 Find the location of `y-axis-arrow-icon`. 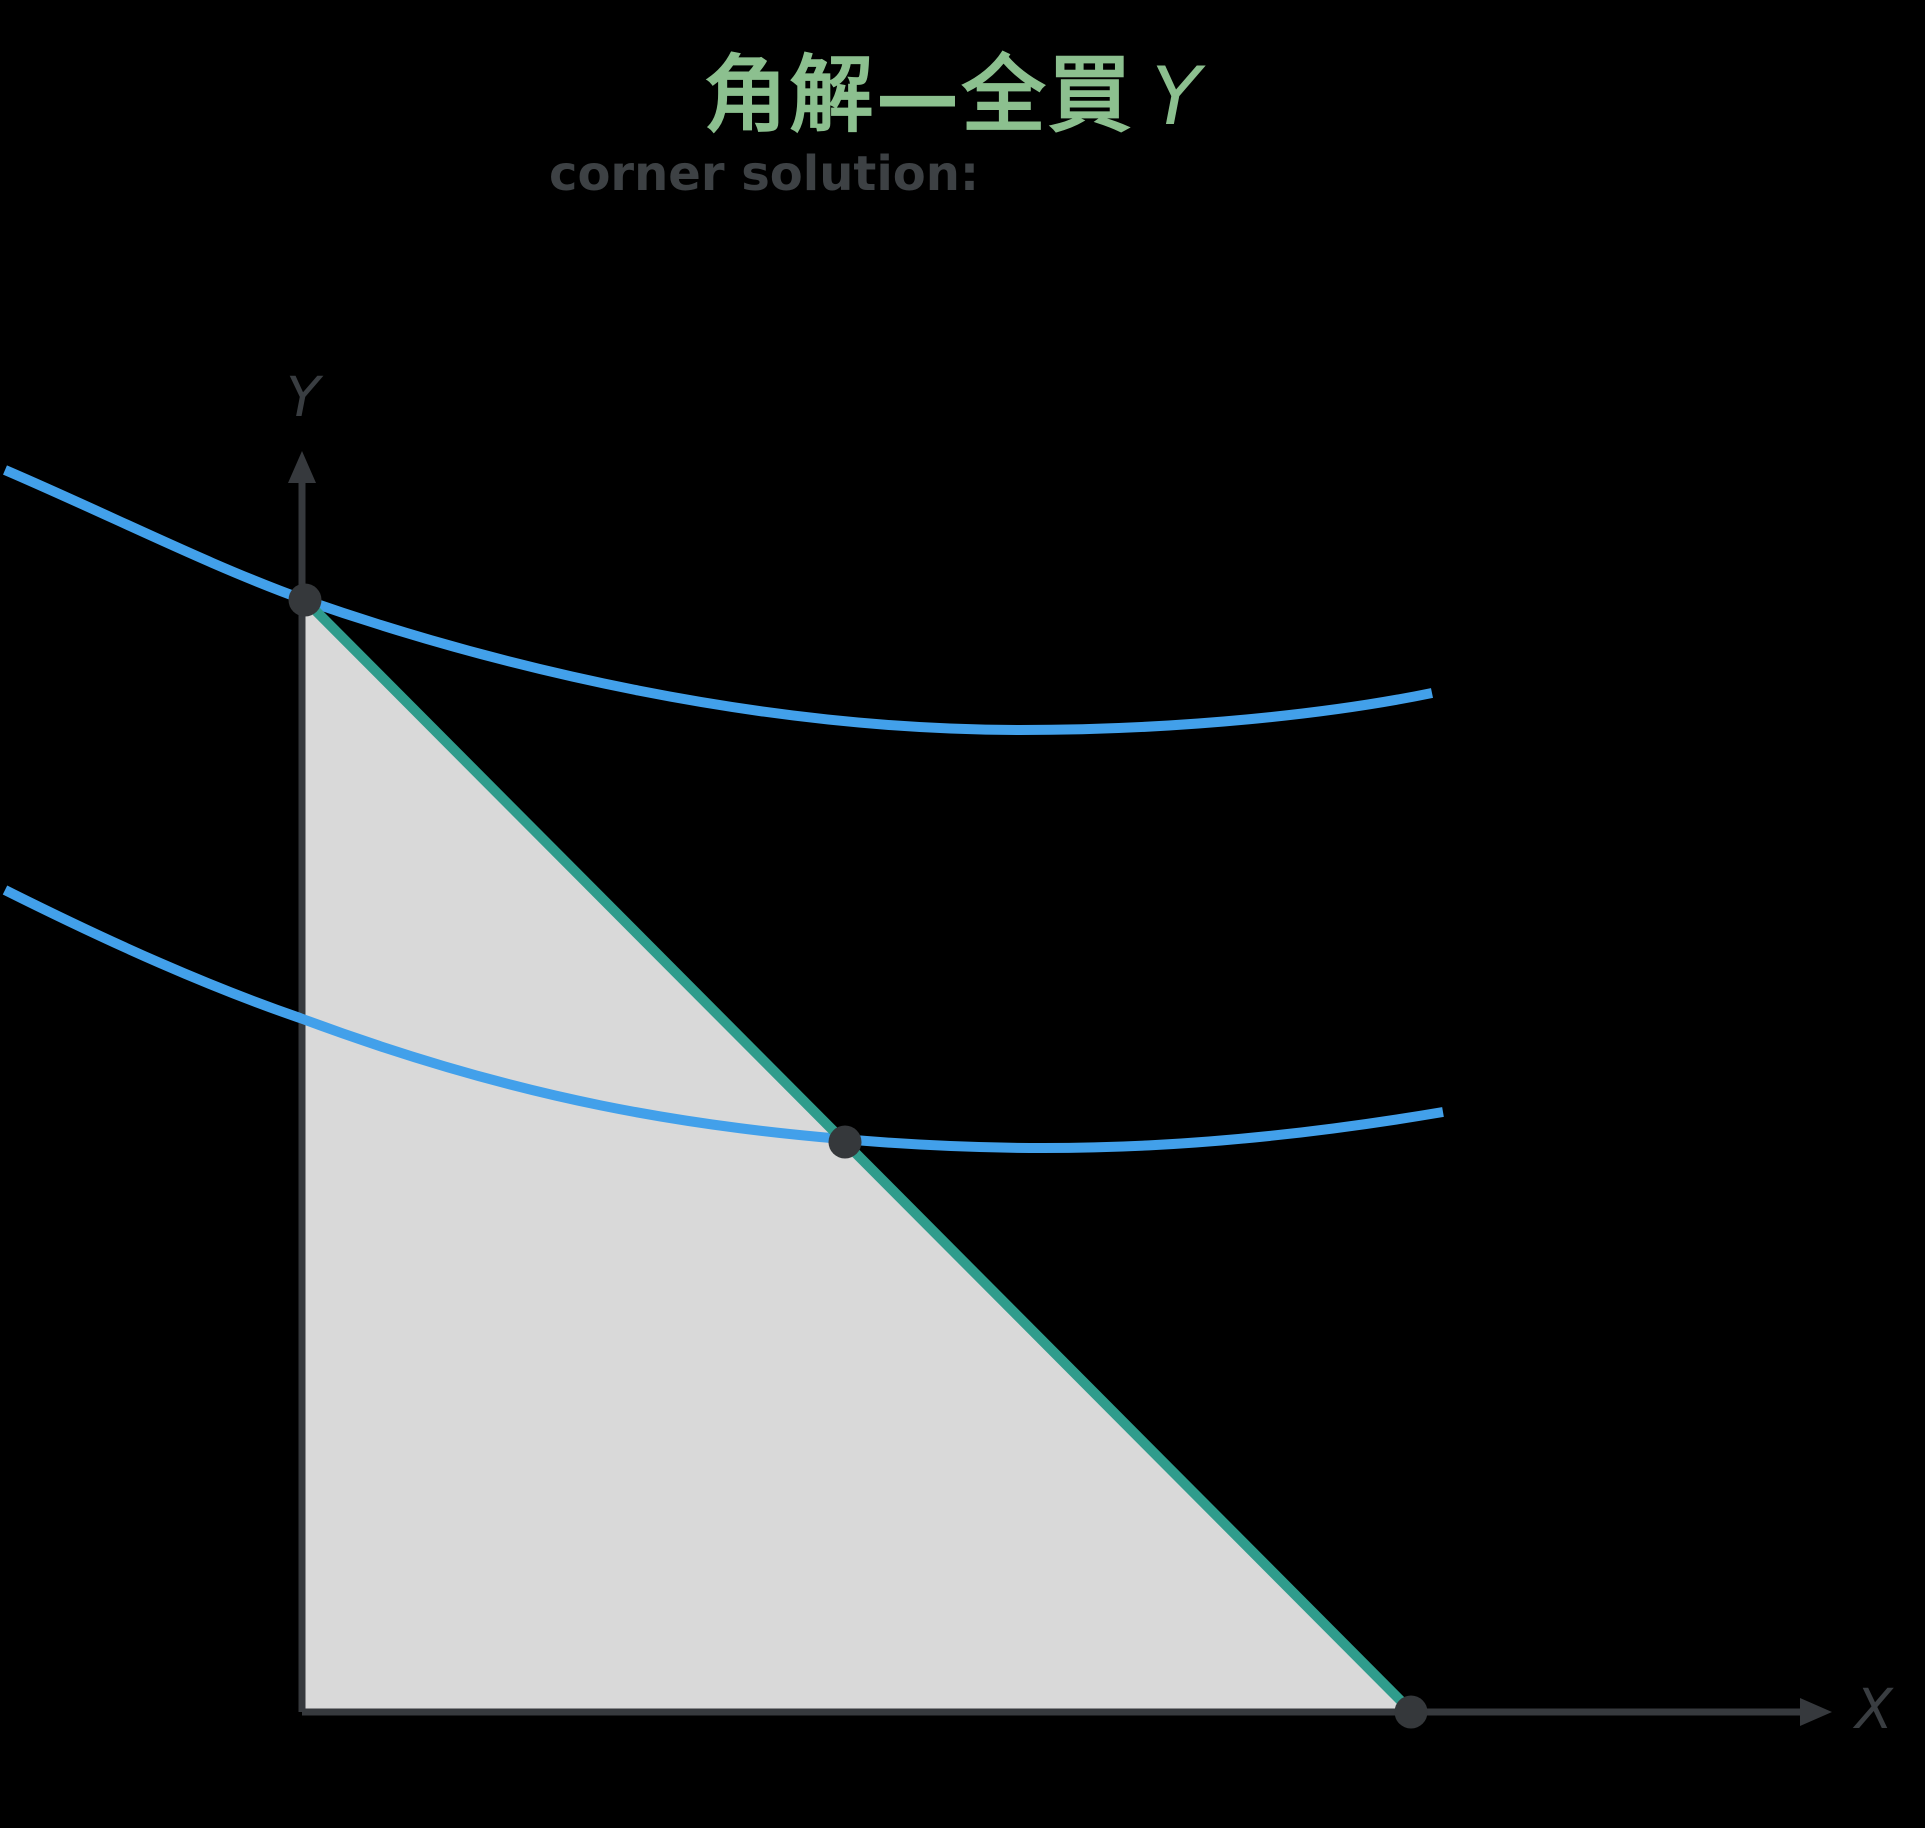

y-axis-arrow-icon is located at coordinates (302, 467).